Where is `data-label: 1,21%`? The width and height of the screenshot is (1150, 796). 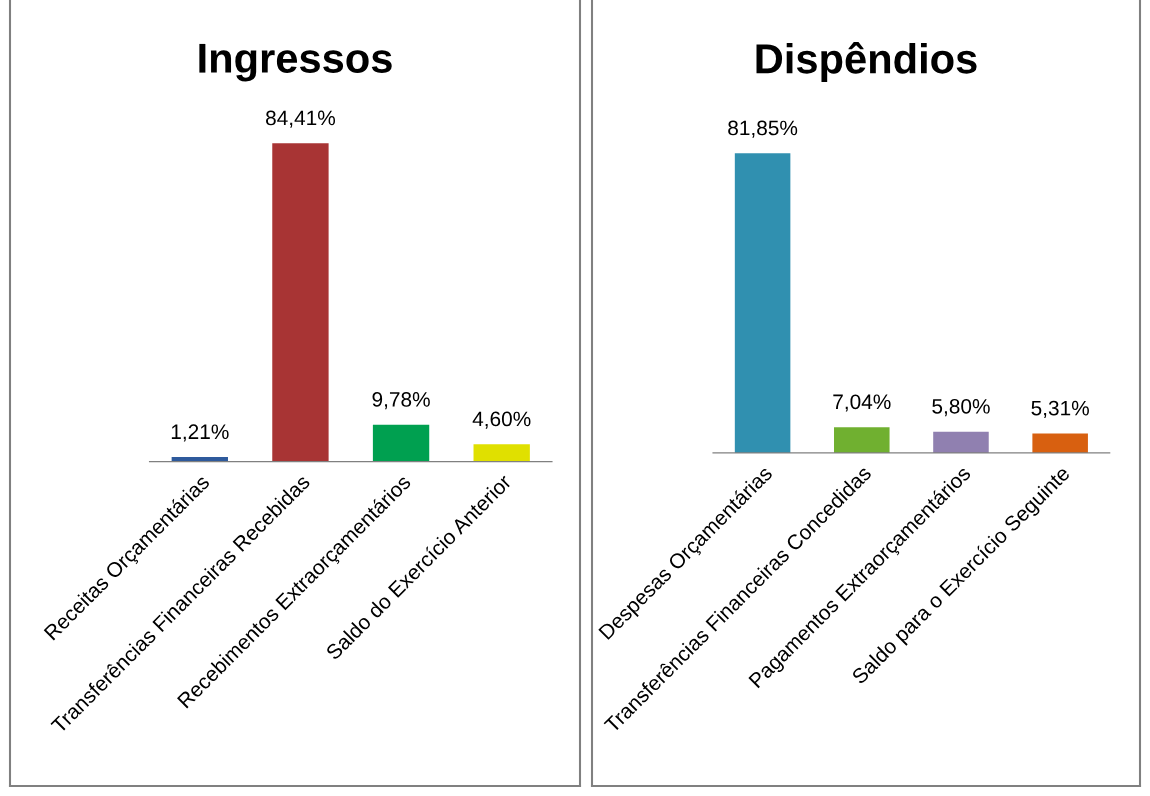 data-label: 1,21% is located at coordinates (200, 433).